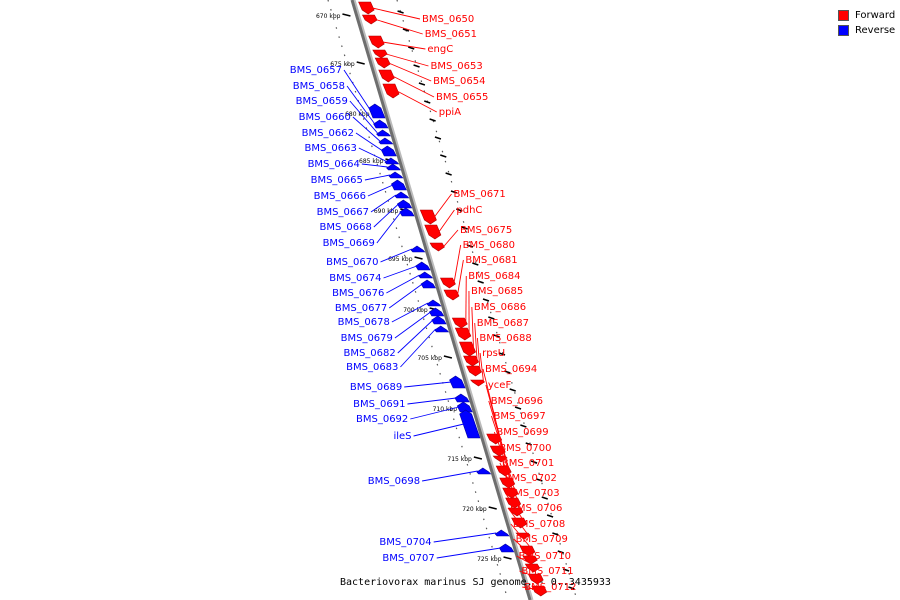 The image size is (900, 600). Describe the element at coordinates (503, 323) in the screenshot. I see `forward-gene-label: BMS_0687` at that location.